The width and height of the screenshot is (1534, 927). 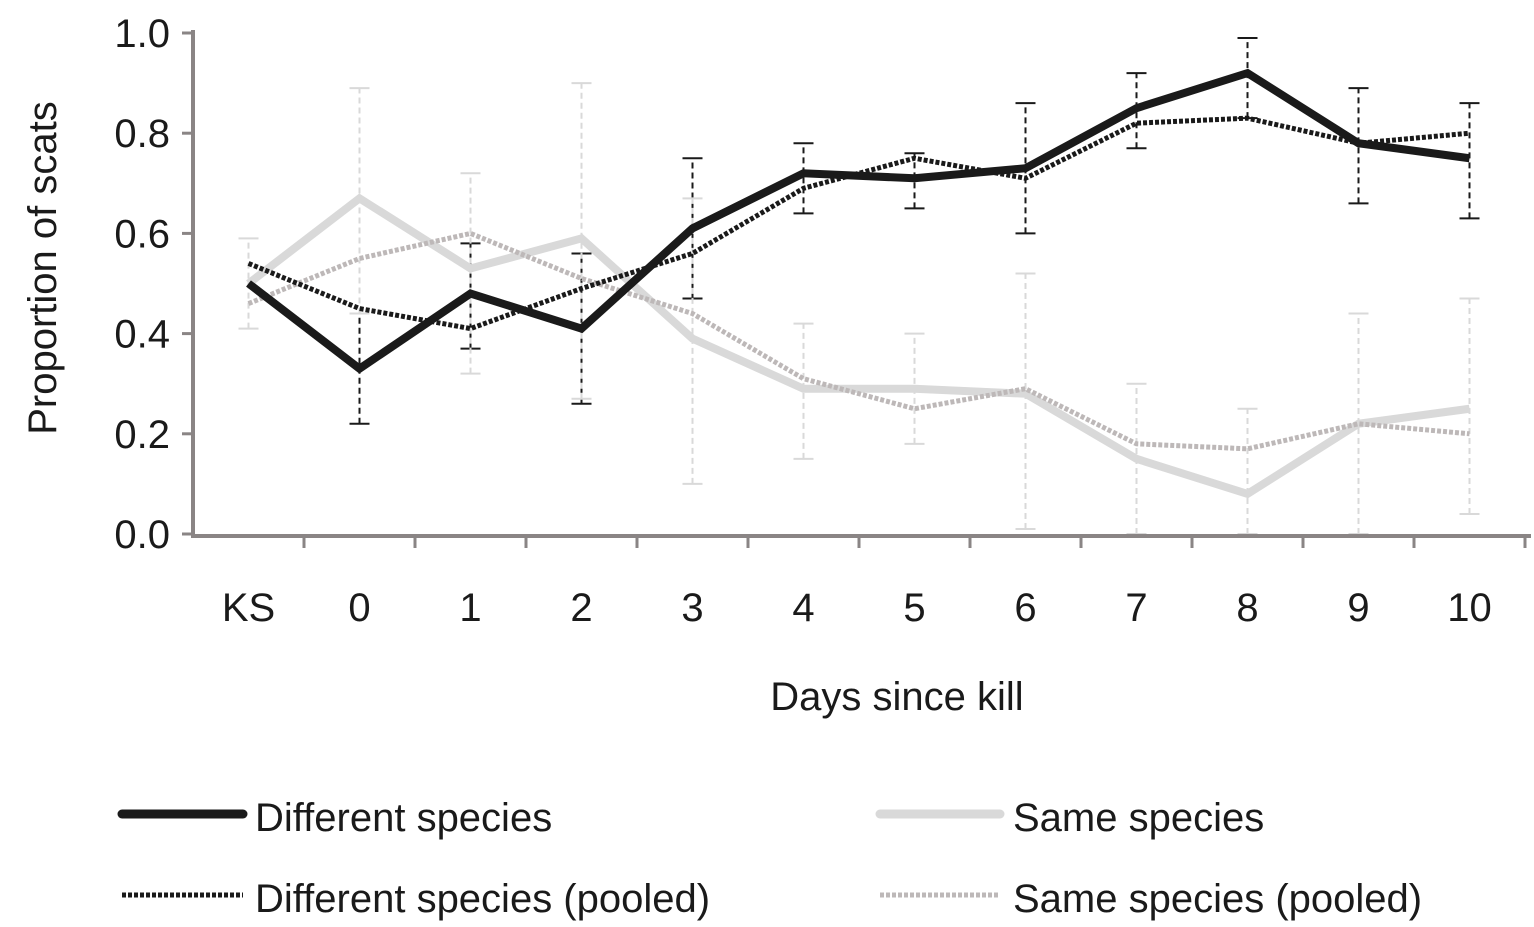 I want to click on x-tick-label: 3, so click(x=692, y=608).